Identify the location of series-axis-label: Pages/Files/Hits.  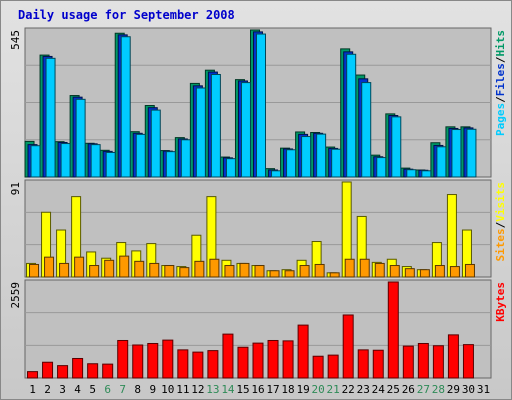
(500, 83).